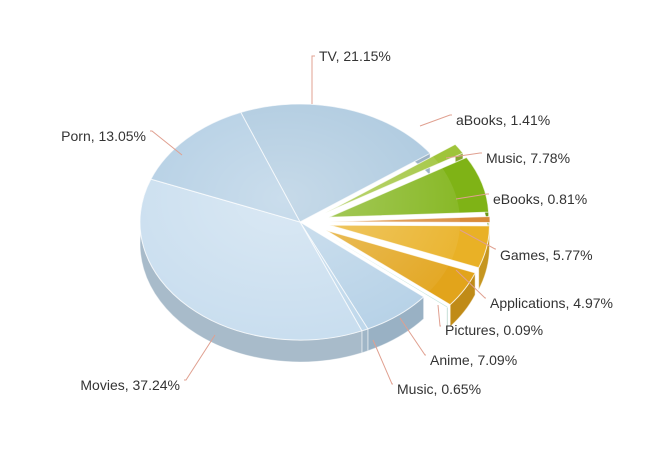  I want to click on pie-slice-label-9: Movies, 37.24%, so click(130, 385).